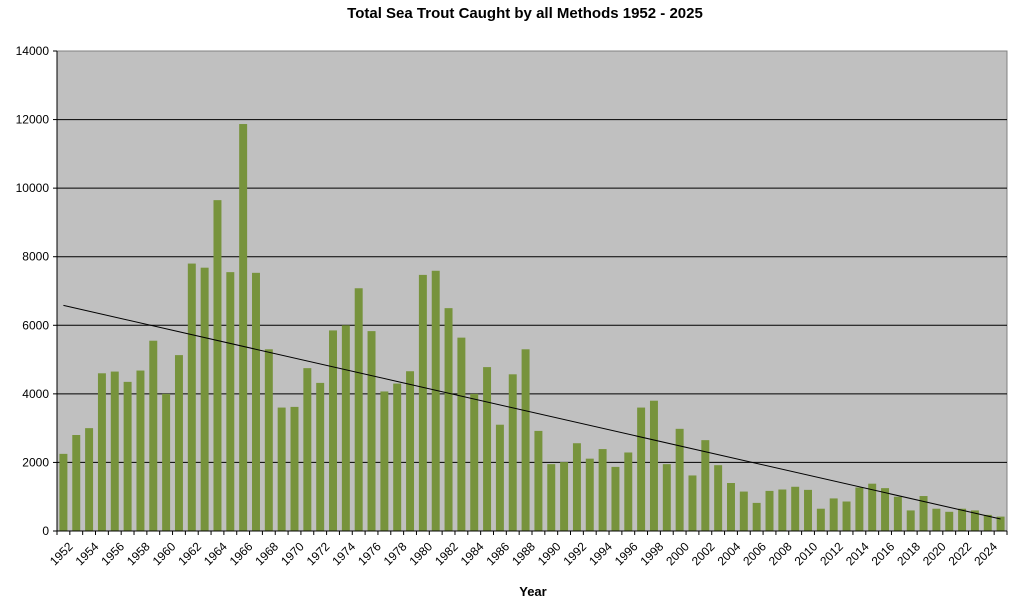  I want to click on x-tick-label: 1980, so click(420, 553).